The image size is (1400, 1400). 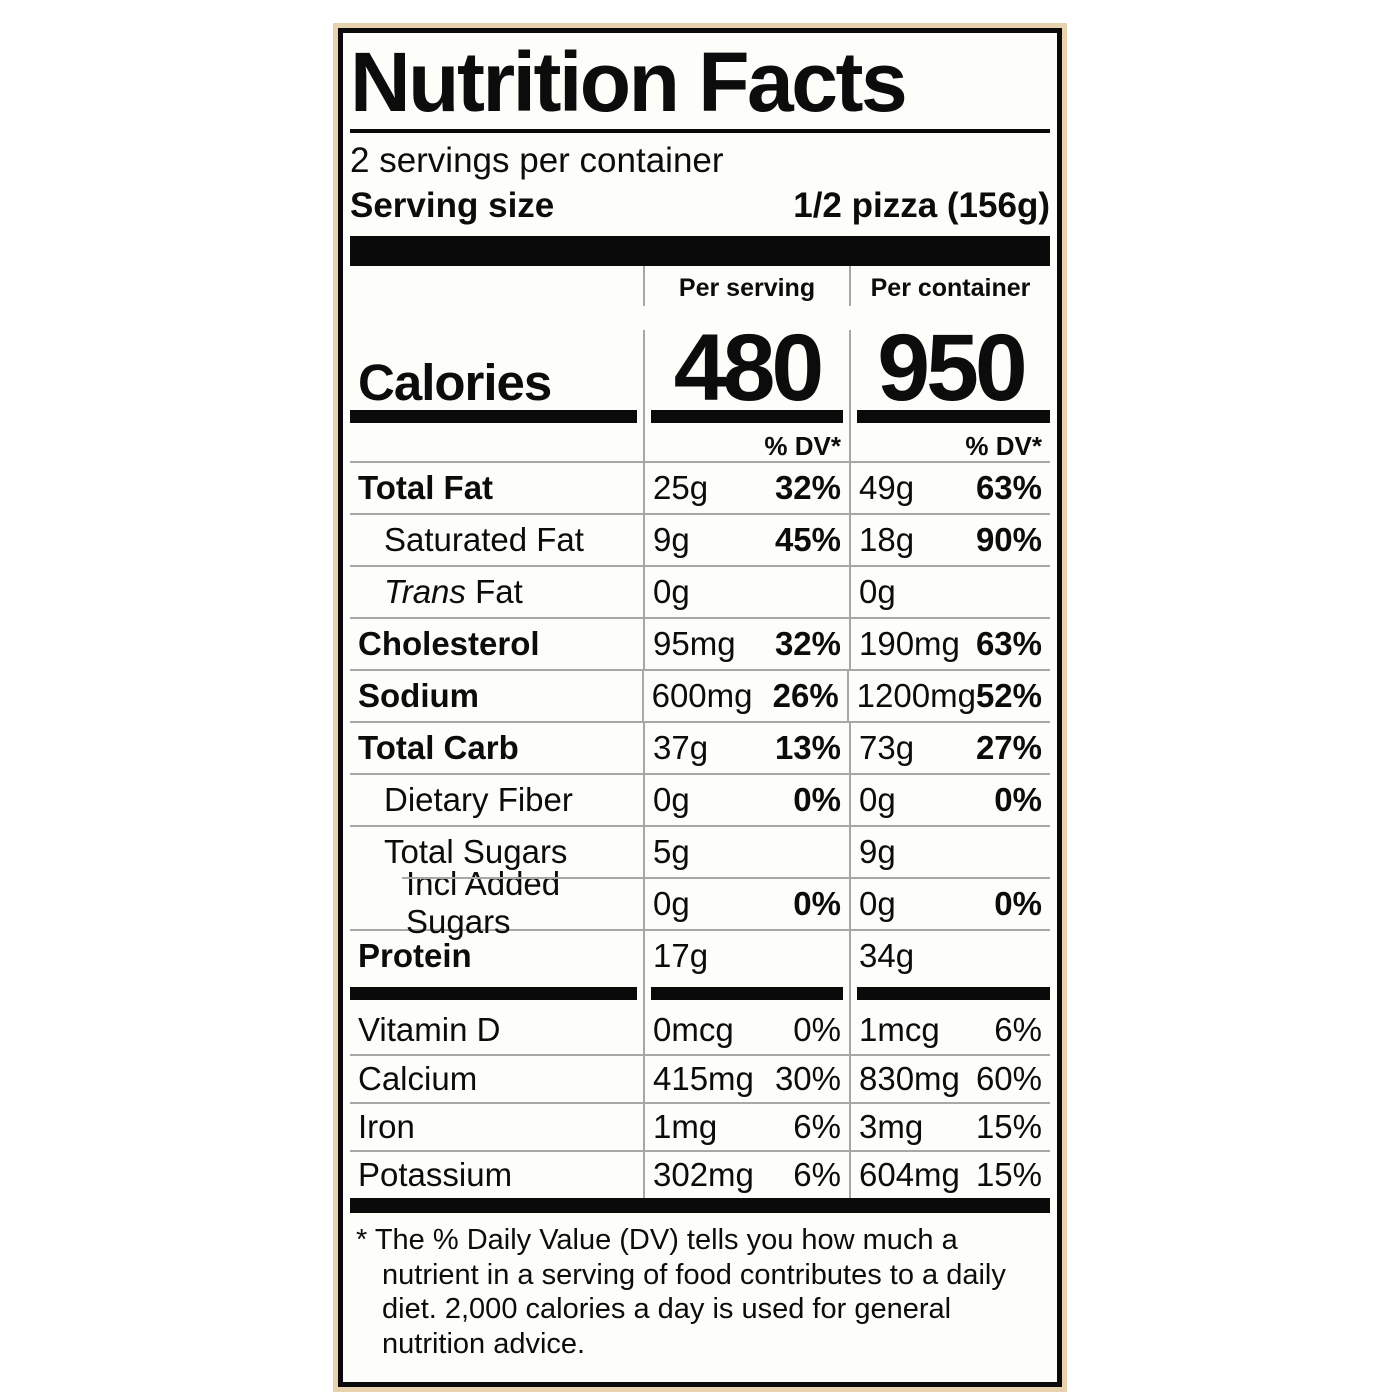 I want to click on daily-value-header-row: % DV* % DV*, so click(x=700, y=441).